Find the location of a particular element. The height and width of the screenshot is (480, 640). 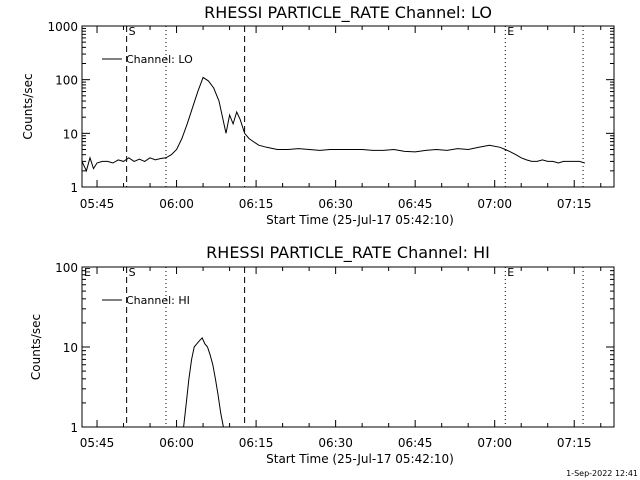

timestamp-label: 1-Sep-2022 12:41 is located at coordinates (602, 473).